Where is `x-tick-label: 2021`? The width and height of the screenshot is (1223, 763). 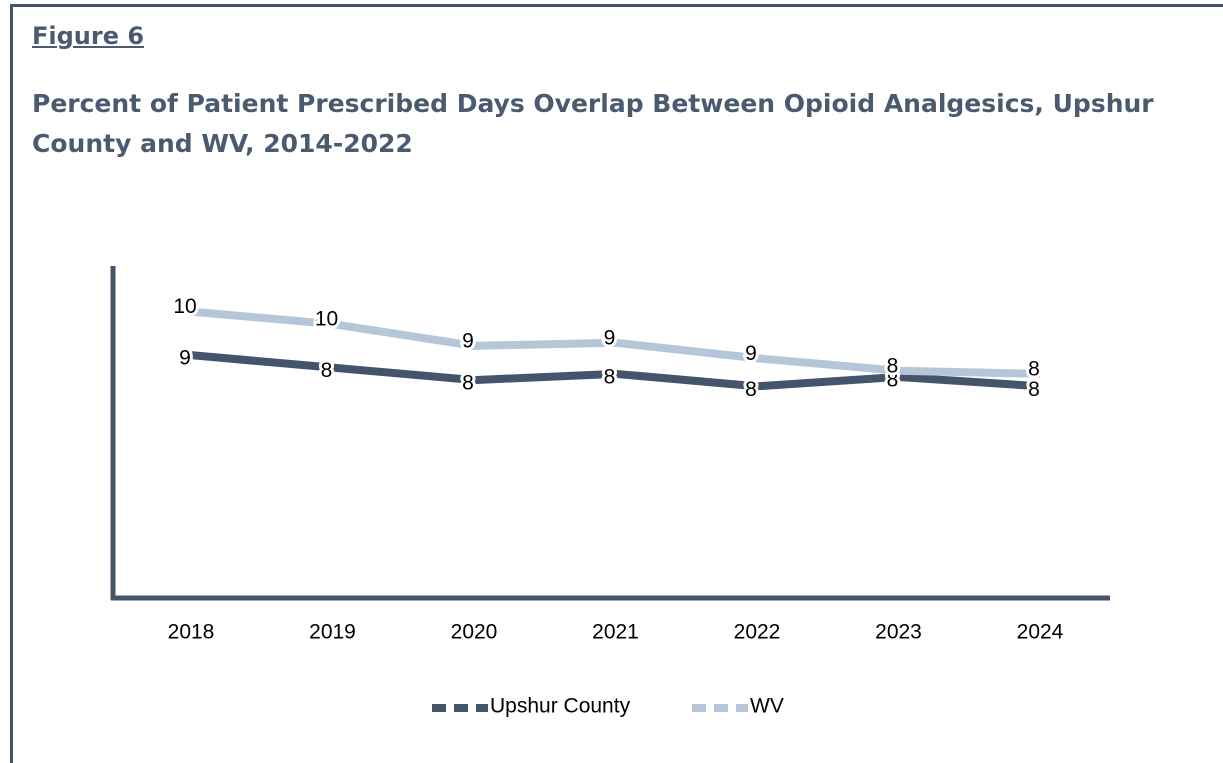 x-tick-label: 2021 is located at coordinates (615, 632).